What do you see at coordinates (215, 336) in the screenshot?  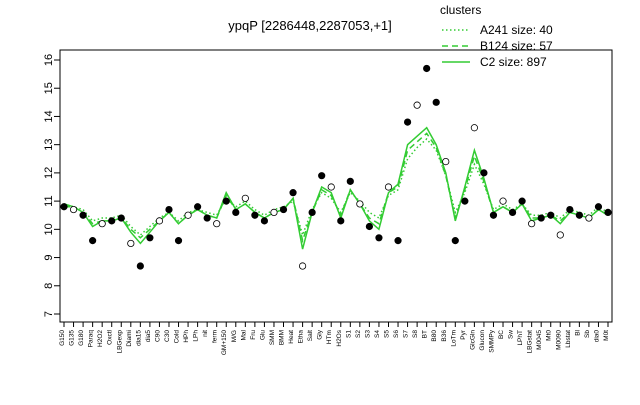 I see `x-tick-label: ferm` at bounding box center [215, 336].